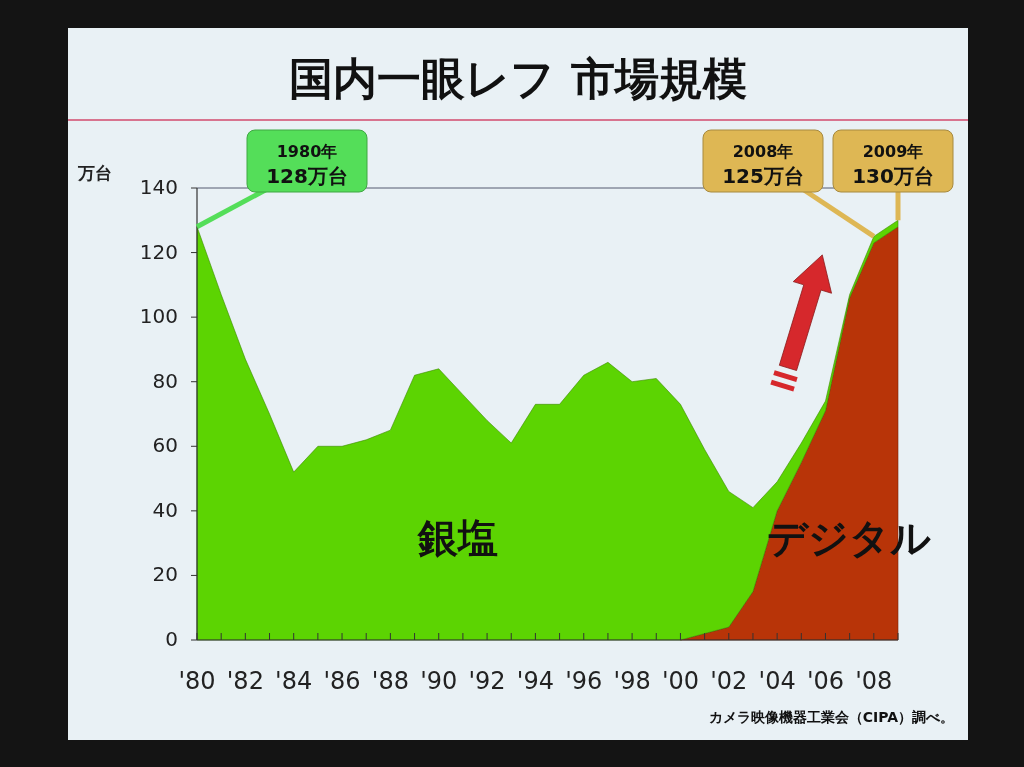 The image size is (1024, 767). I want to click on annotation: 2009年 130万台, so click(893, 164).